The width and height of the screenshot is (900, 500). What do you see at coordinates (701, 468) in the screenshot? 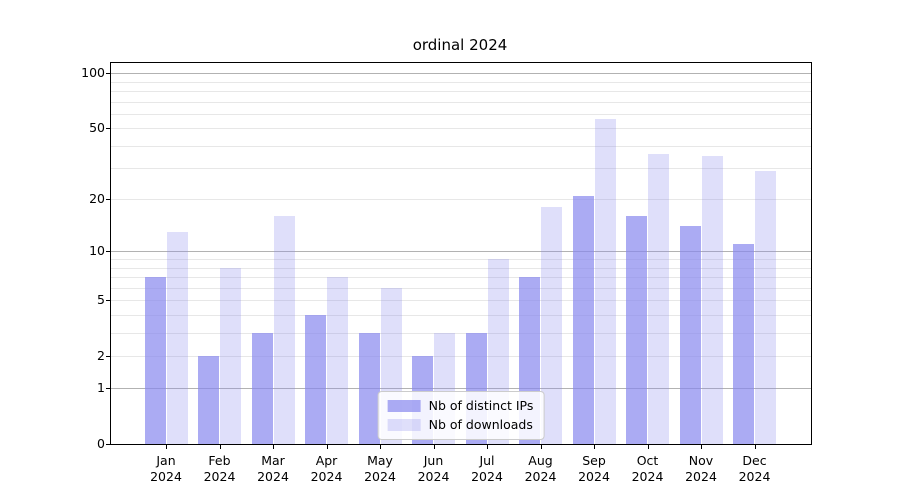
I see `x-tick-label: Nov 2024` at bounding box center [701, 468].